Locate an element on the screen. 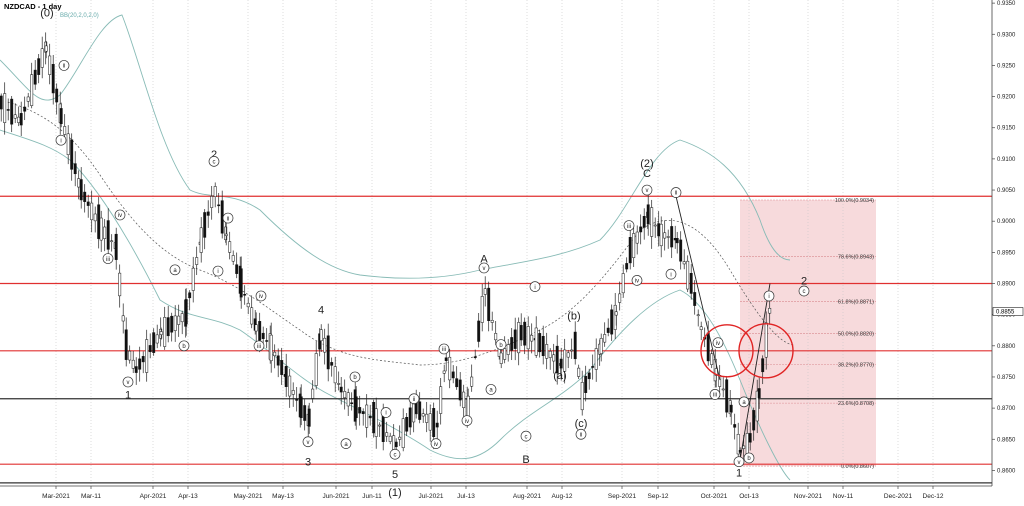  wave-label: c is located at coordinates (214, 163).